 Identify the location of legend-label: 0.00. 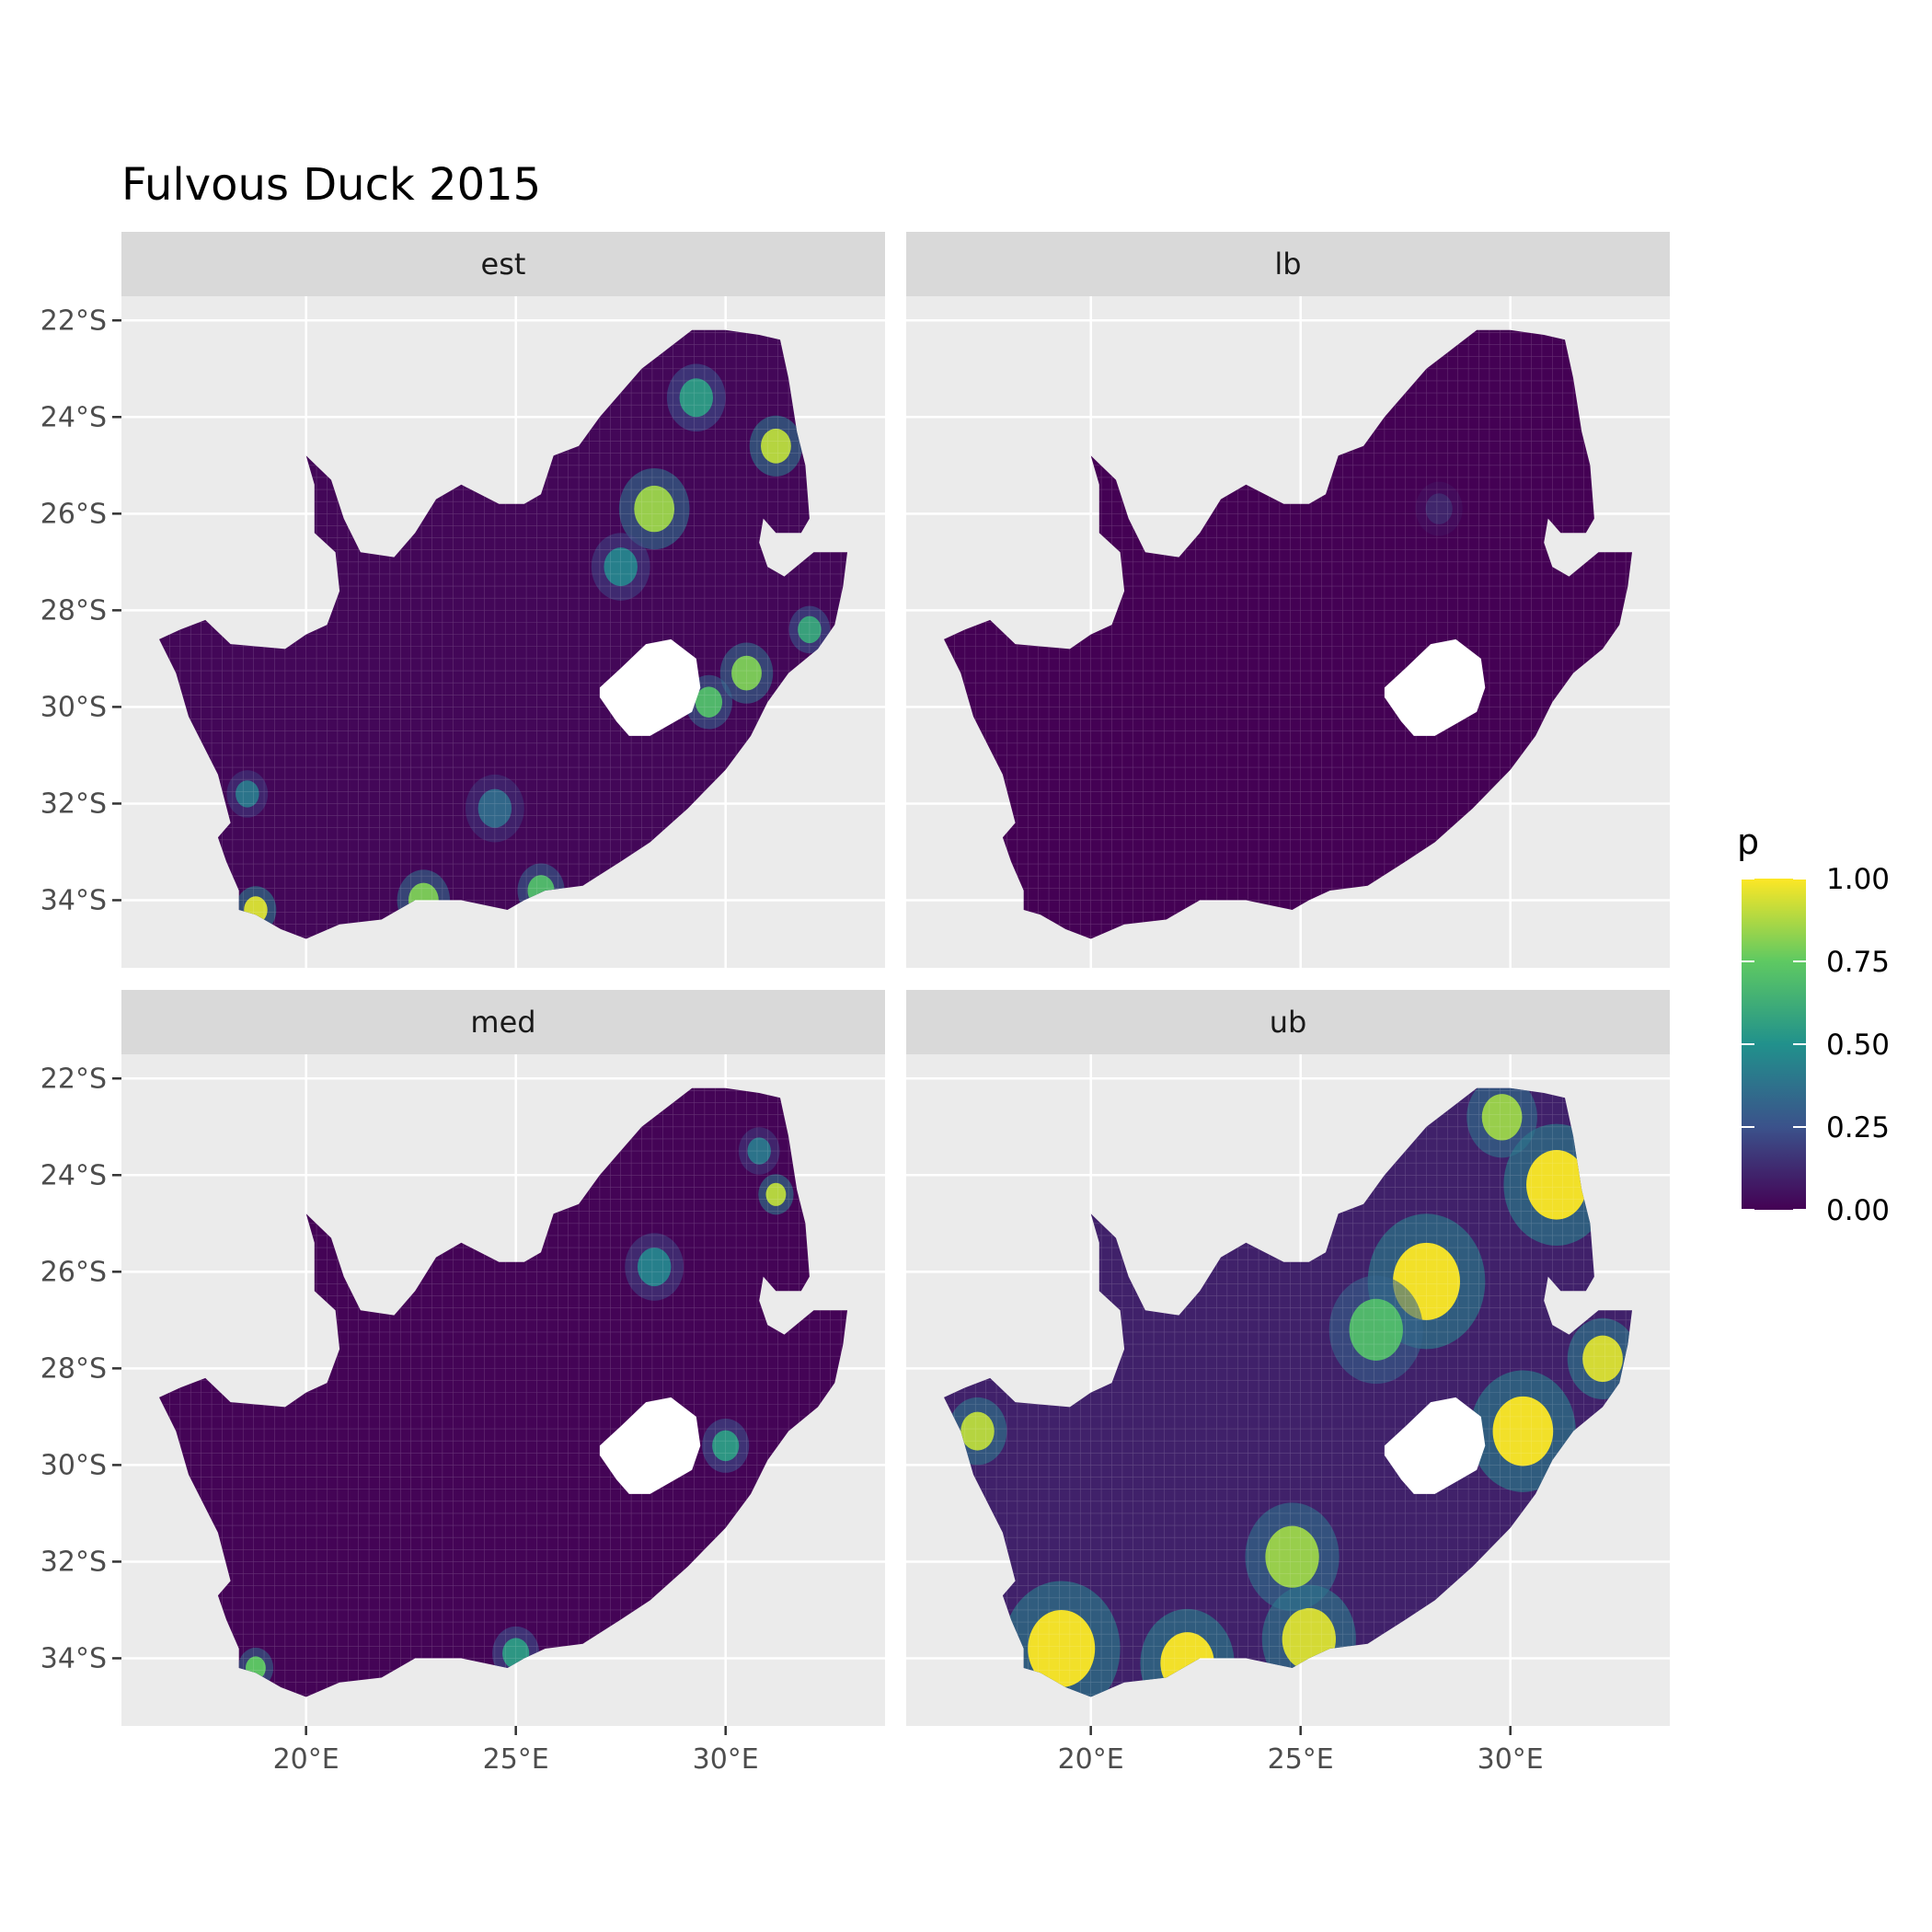
(1858, 1210).